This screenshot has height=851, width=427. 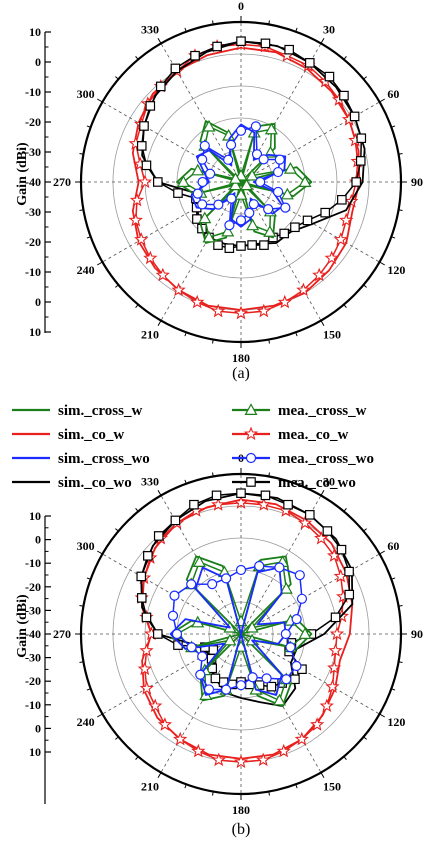 What do you see at coordinates (86, 270) in the screenshot?
I see `angle-label: 240` at bounding box center [86, 270].